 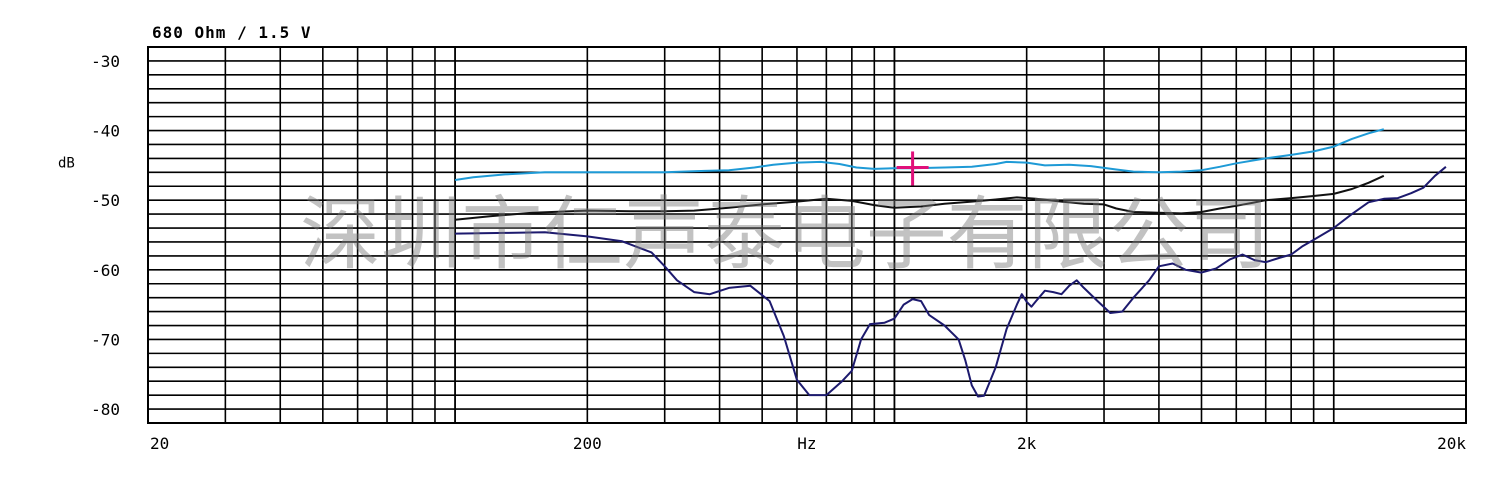 I want to click on y-tick-label: -60, so click(x=105, y=270).